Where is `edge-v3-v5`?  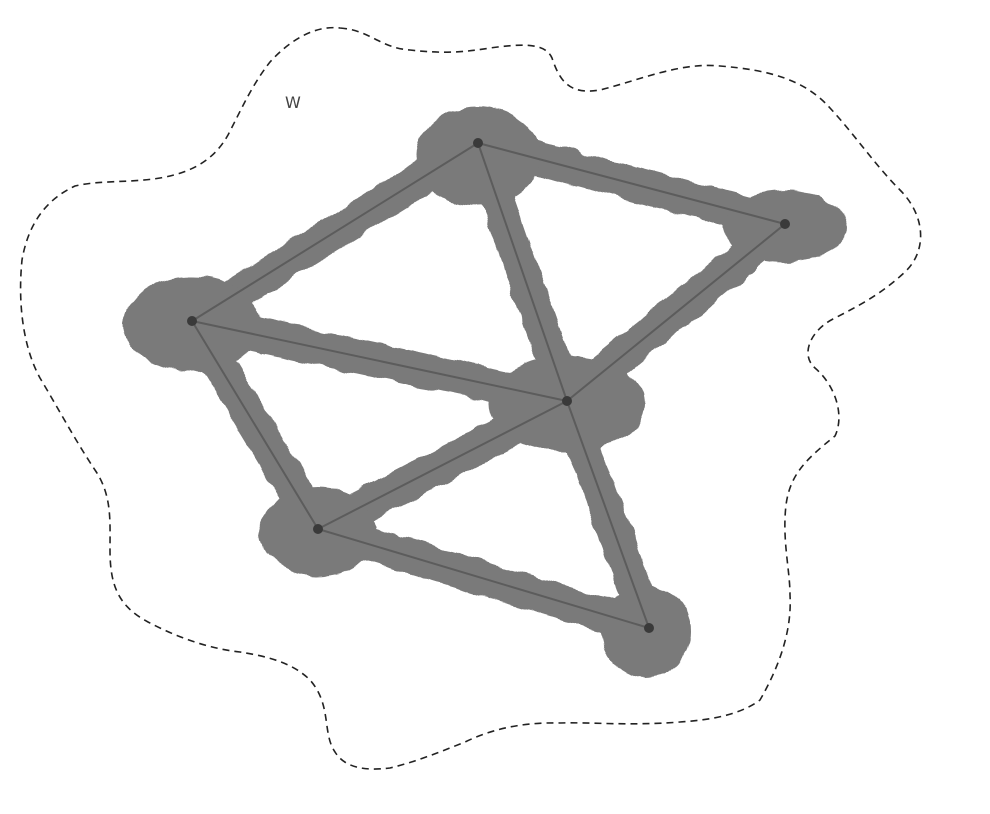 edge-v3-v5 is located at coordinates (255, 425).